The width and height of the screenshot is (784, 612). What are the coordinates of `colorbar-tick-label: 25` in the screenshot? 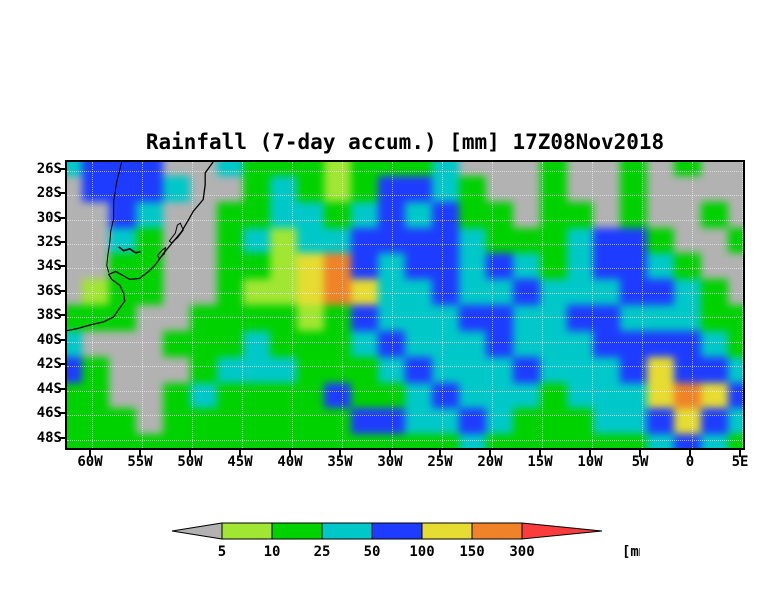 It's located at (322, 552).